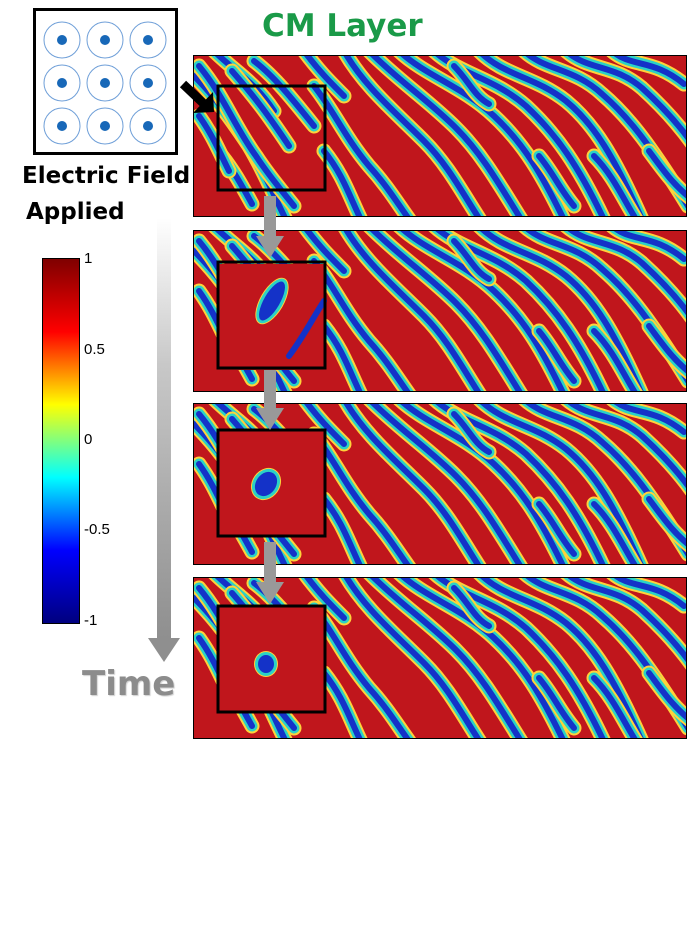 The height and width of the screenshot is (936, 692). I want to click on shrinking-domain, so click(266, 664).